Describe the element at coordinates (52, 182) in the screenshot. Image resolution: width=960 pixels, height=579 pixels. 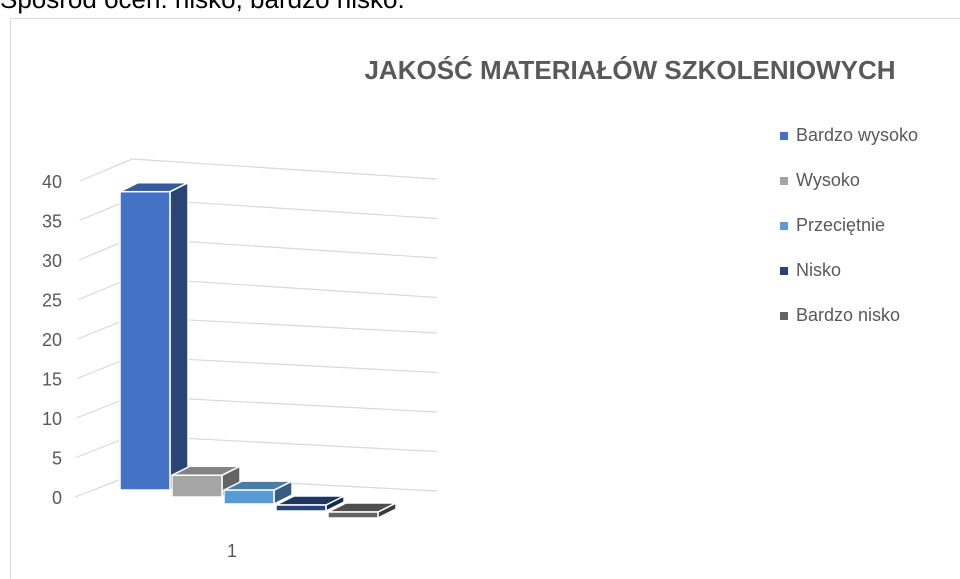
I see `y-tick-label: 40` at that location.